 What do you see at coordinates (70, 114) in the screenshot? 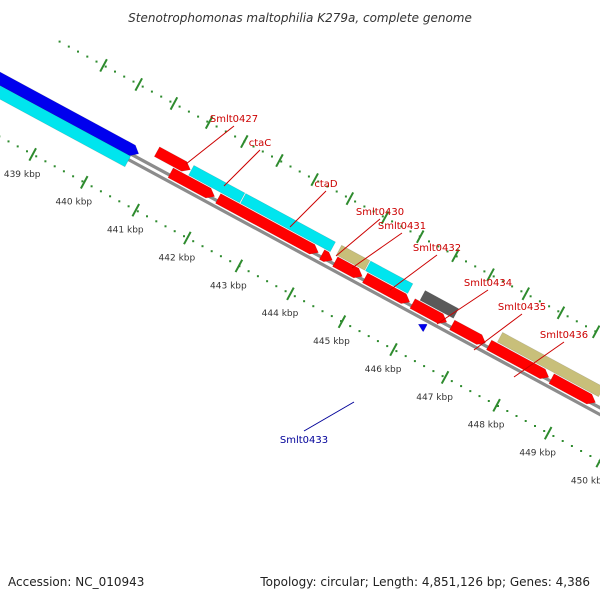
I see `cds-blue-partial` at bounding box center [70, 114].